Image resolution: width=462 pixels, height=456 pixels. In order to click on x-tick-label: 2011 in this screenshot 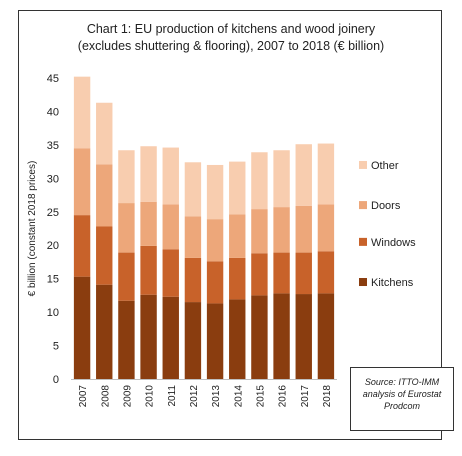, I will do `click(172, 396)`.